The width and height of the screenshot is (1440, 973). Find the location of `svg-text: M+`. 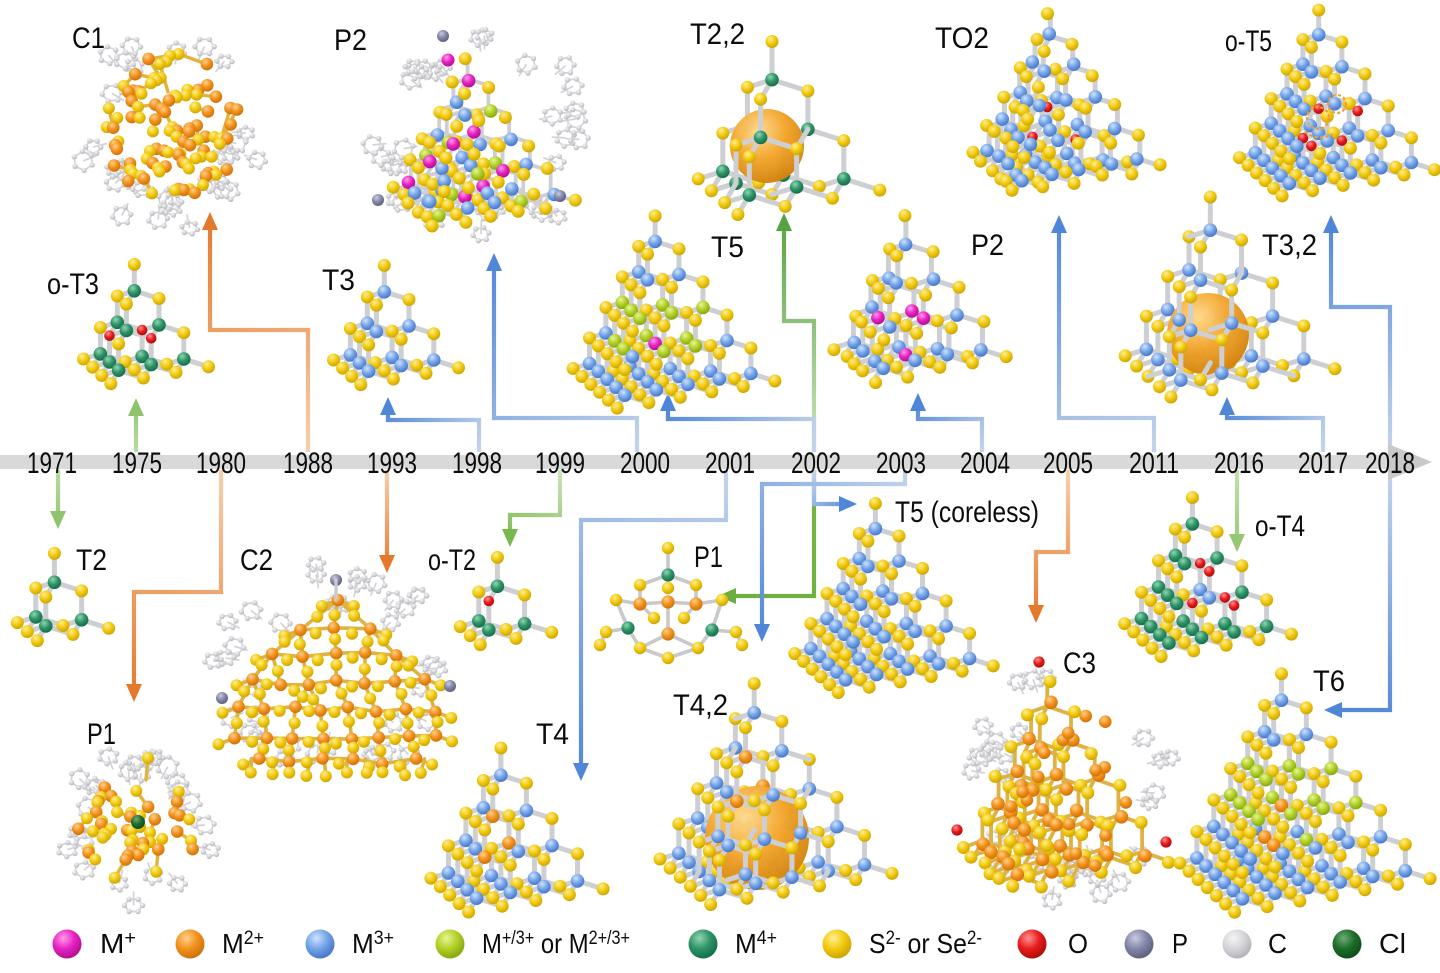

svg-text: M+ is located at coordinates (118, 943).